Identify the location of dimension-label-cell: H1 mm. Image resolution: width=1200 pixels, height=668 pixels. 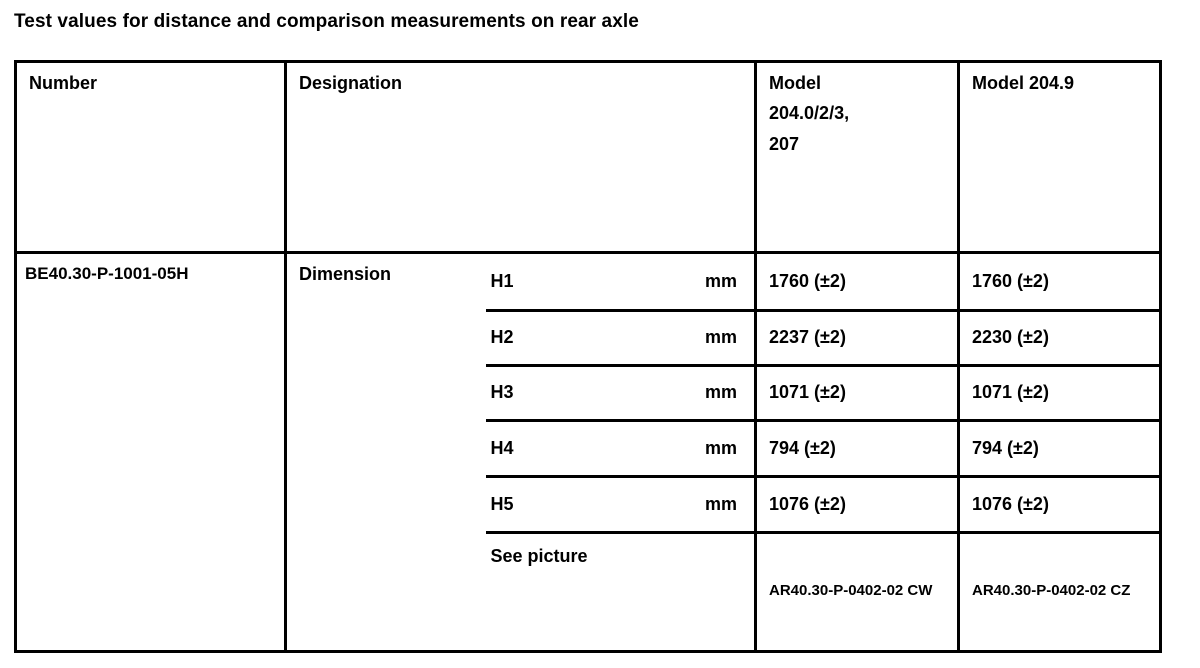
(620, 282).